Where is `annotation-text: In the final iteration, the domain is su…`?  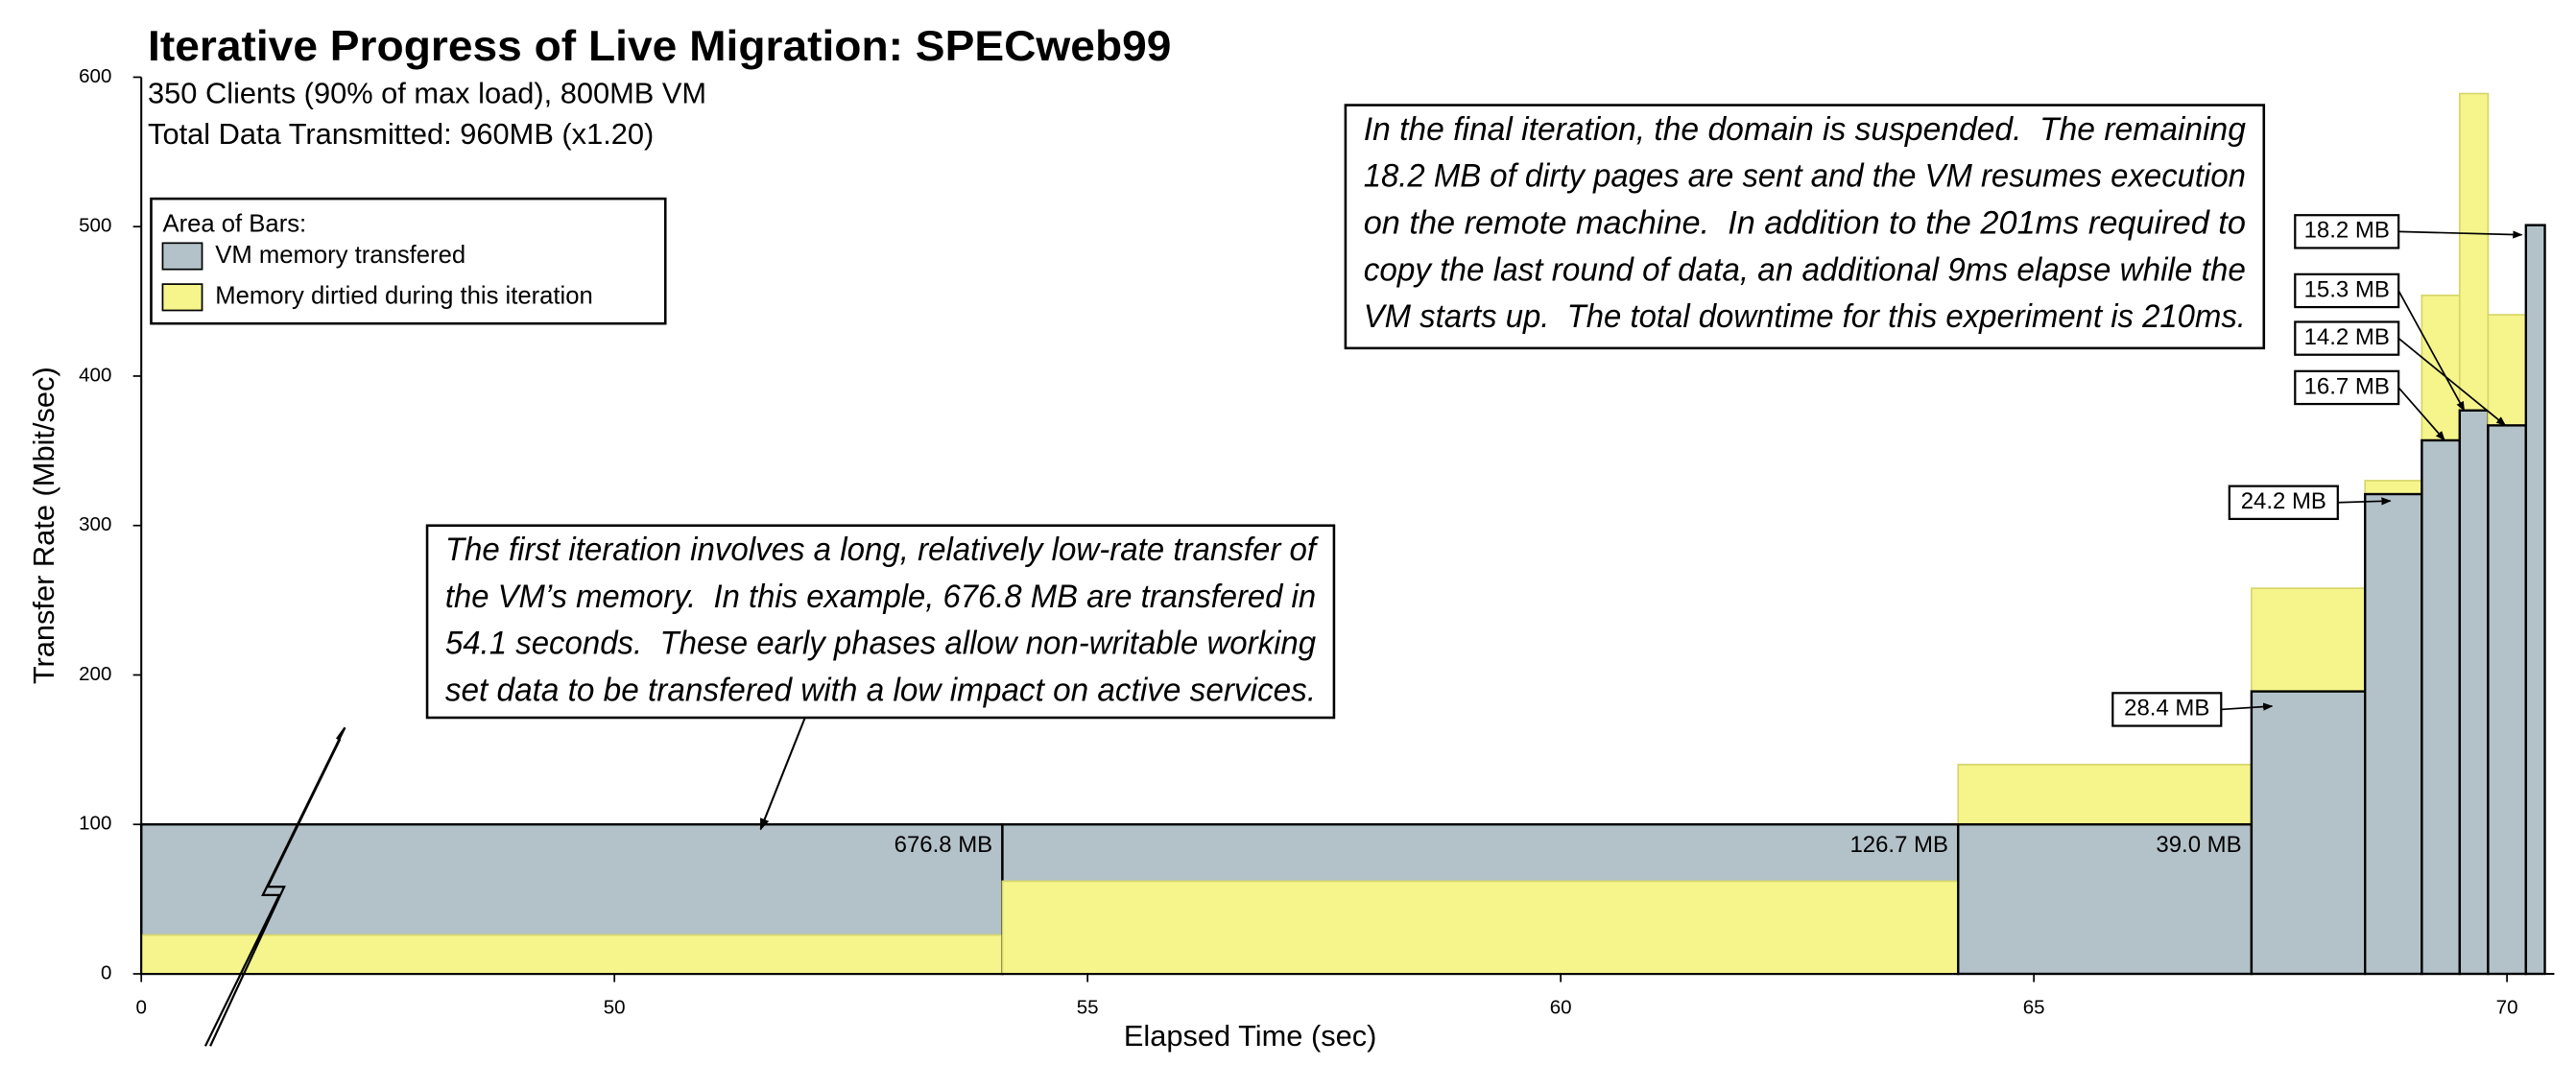
annotation-text: In the final iteration, the domain is su… is located at coordinates (1805, 129).